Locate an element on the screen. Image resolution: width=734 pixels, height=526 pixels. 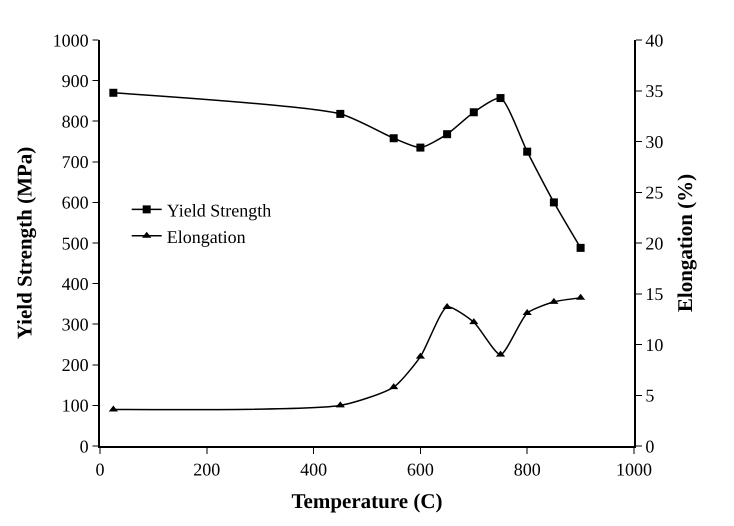
y-tick-label: 900 is located at coordinates (75, 80).